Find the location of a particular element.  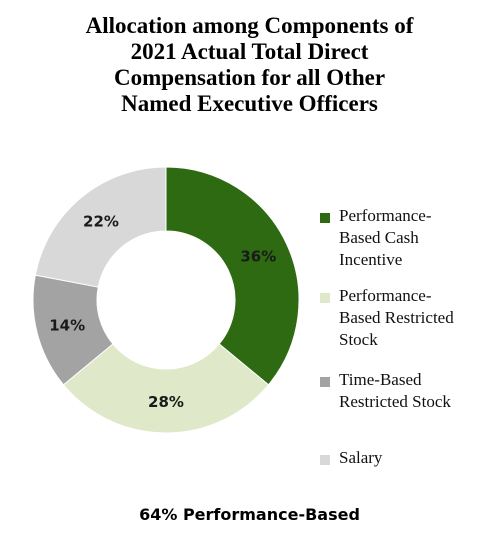

legend-label-2: Performance- Based Restricted Stock is located at coordinates (396, 317).